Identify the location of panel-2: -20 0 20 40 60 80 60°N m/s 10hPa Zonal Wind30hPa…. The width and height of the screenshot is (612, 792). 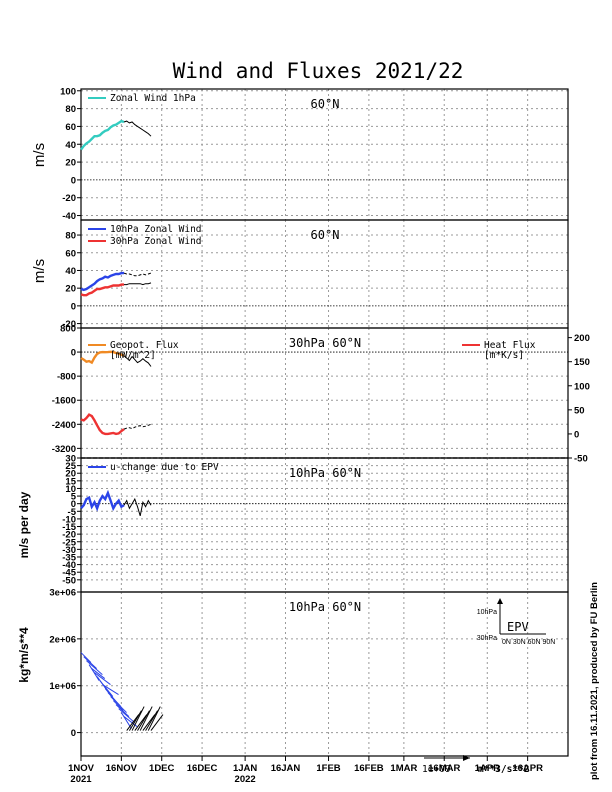
(300, 274).